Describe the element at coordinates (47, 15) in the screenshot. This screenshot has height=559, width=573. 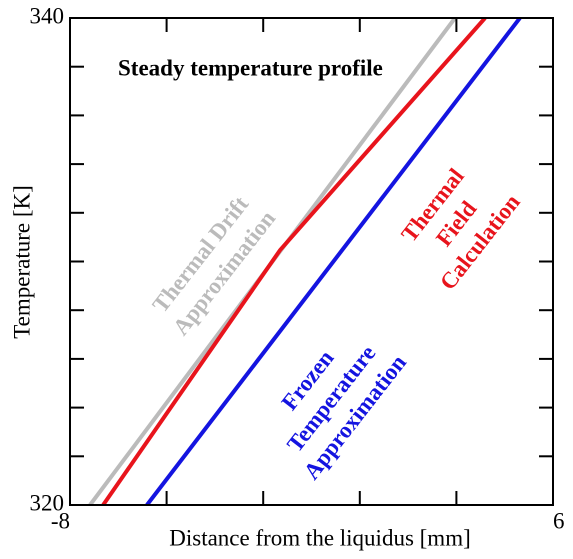
I see `y-tick-label: 340` at that location.